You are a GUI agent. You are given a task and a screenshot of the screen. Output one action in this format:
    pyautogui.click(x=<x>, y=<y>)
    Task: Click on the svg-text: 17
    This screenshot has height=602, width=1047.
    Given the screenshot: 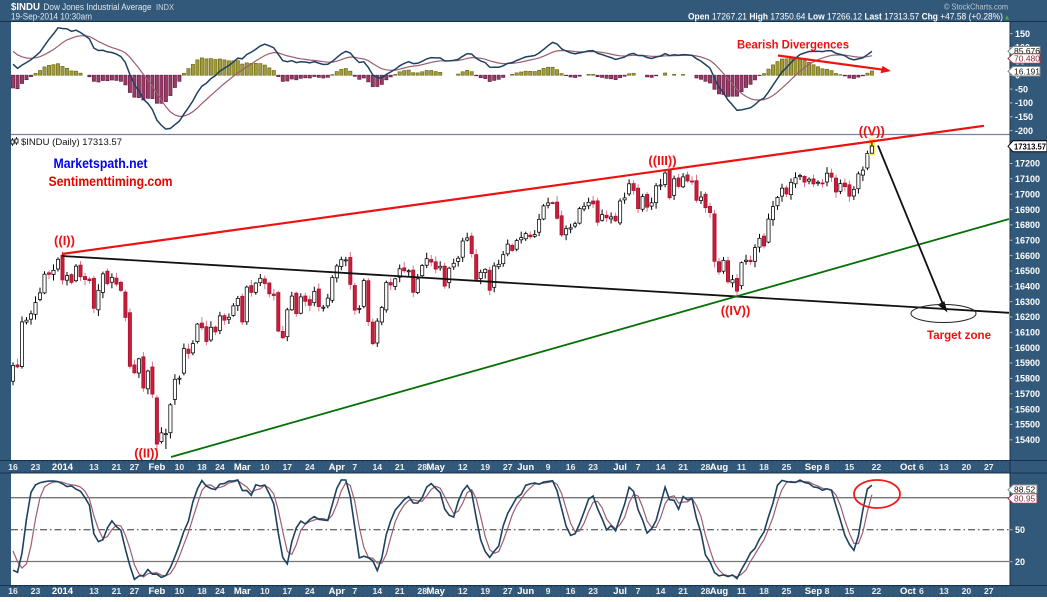 What is the action you would take?
    pyautogui.click(x=287, y=591)
    